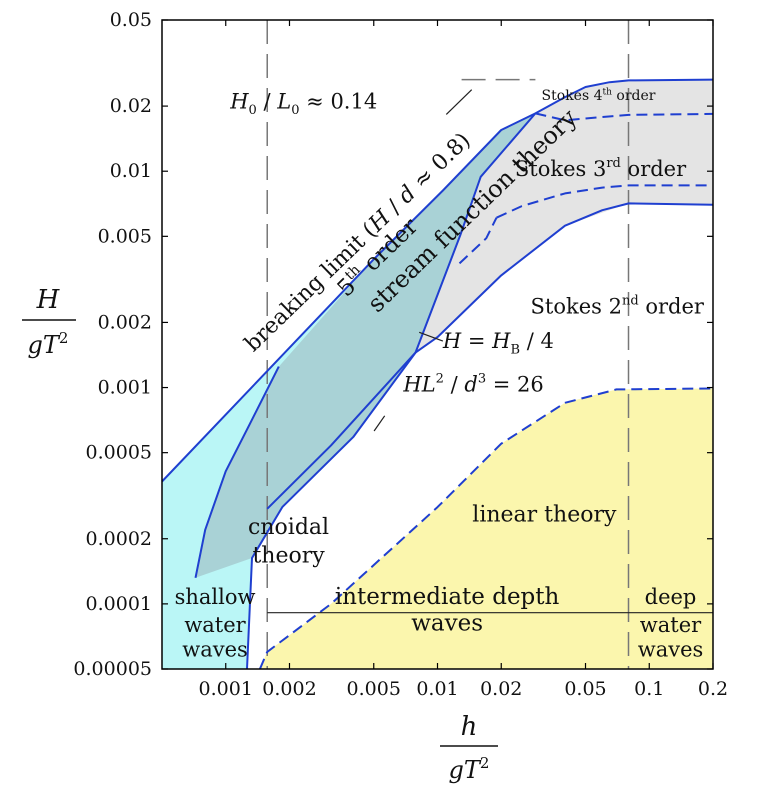  What do you see at coordinates (374, 689) in the screenshot?
I see `x-tick-label: 0.005` at bounding box center [374, 689].